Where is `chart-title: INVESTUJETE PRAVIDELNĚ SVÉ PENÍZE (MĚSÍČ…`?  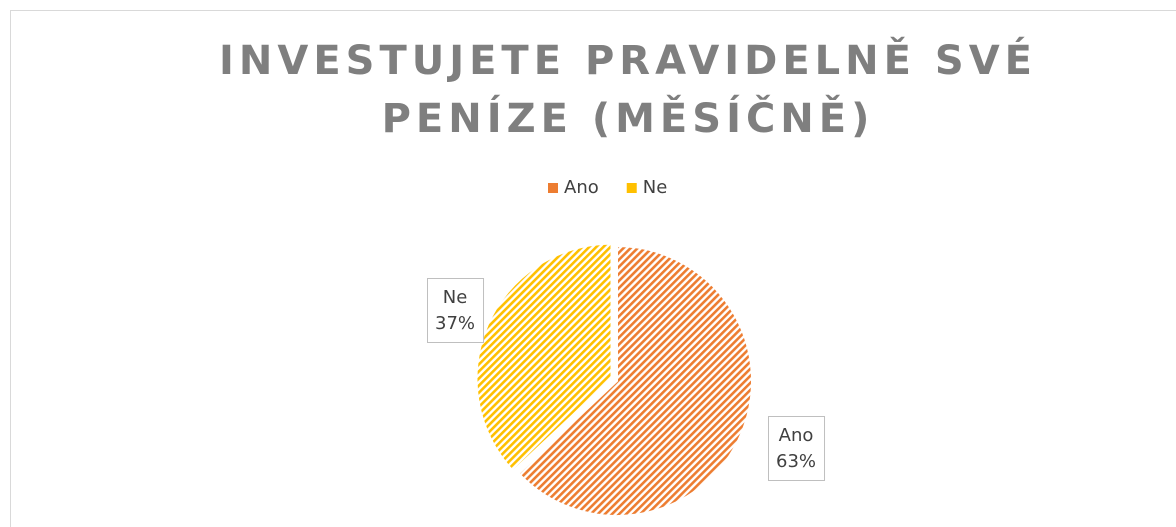
chart-title: INVESTUJETE PRAVIDELNĚ SVÉ PENÍZE (MĚSÍČ… is located at coordinates (628, 90).